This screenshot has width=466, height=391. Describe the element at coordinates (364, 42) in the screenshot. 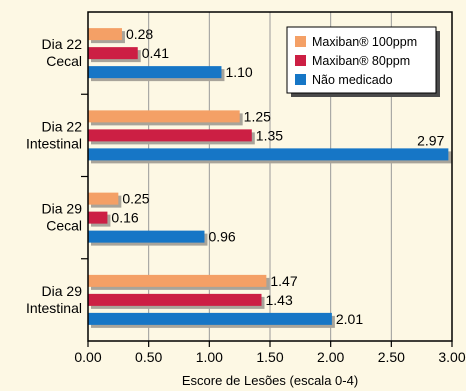

I see `legend-entry: Maxiban® 100ppm` at that location.